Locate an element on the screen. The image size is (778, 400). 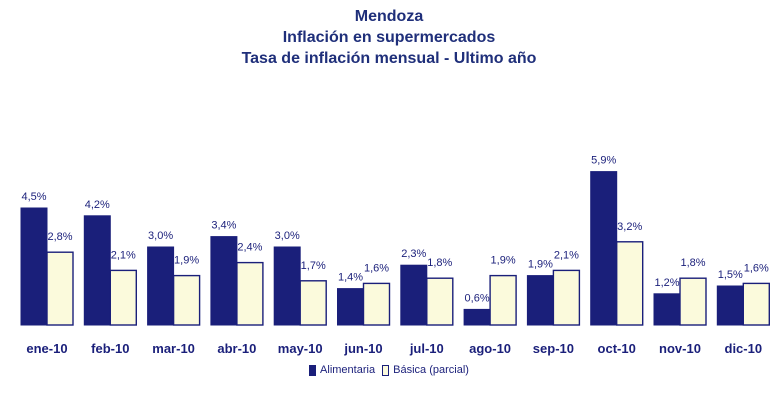
data-label-alimentaria-may-10: 3,0% is located at coordinates (287, 236).